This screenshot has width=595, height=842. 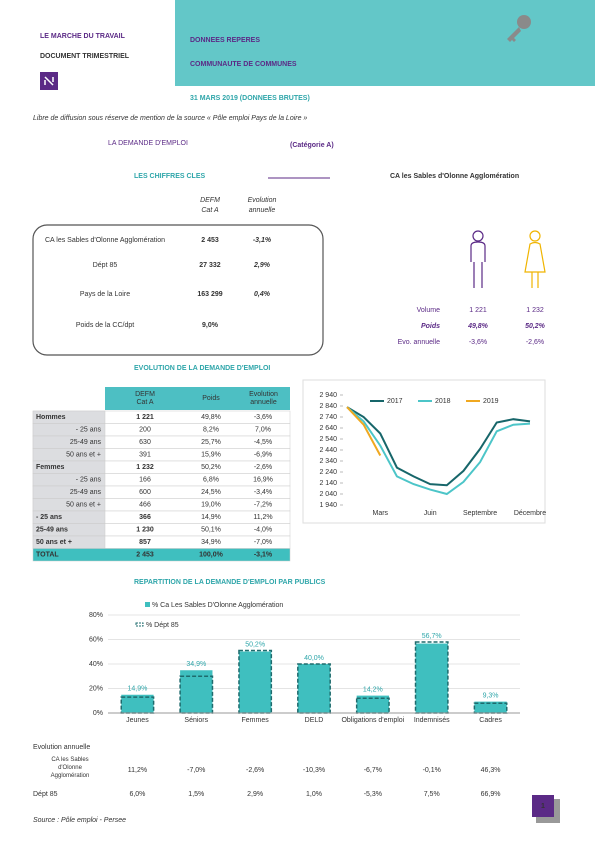 What do you see at coordinates (145, 517) in the screenshot?
I see `text: 366` at bounding box center [145, 517].